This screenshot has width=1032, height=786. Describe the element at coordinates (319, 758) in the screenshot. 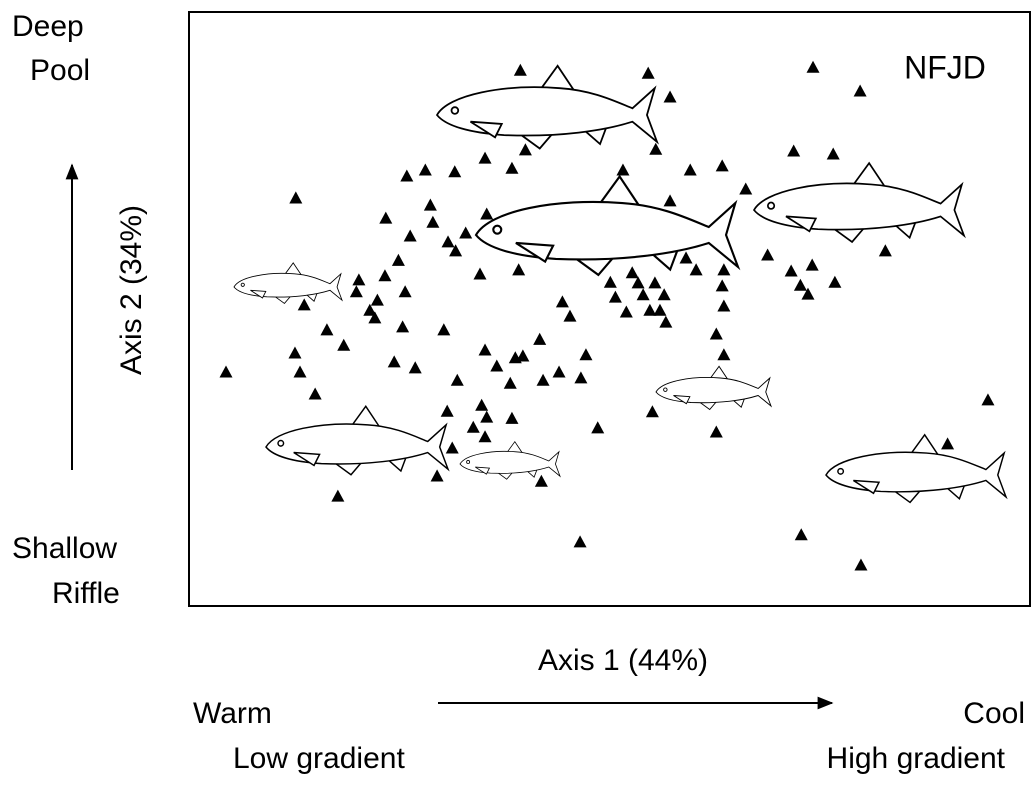

I see `x-low-label: Low gradient` at that location.